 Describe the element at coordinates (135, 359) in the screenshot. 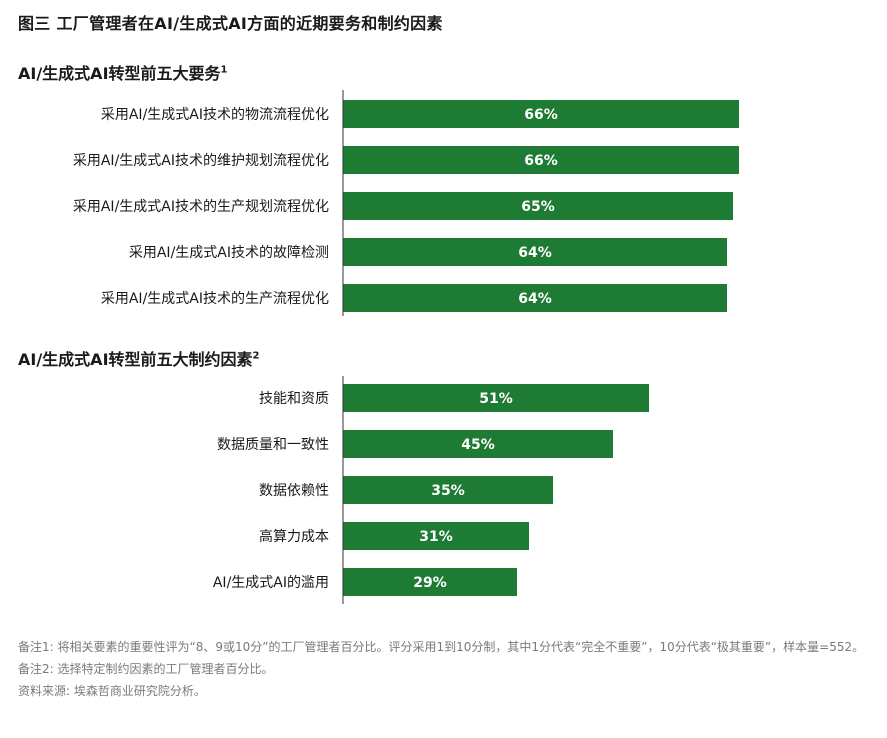

I see `constraints-title-text: AI/生成式AI转型前五大制约因素` at that location.